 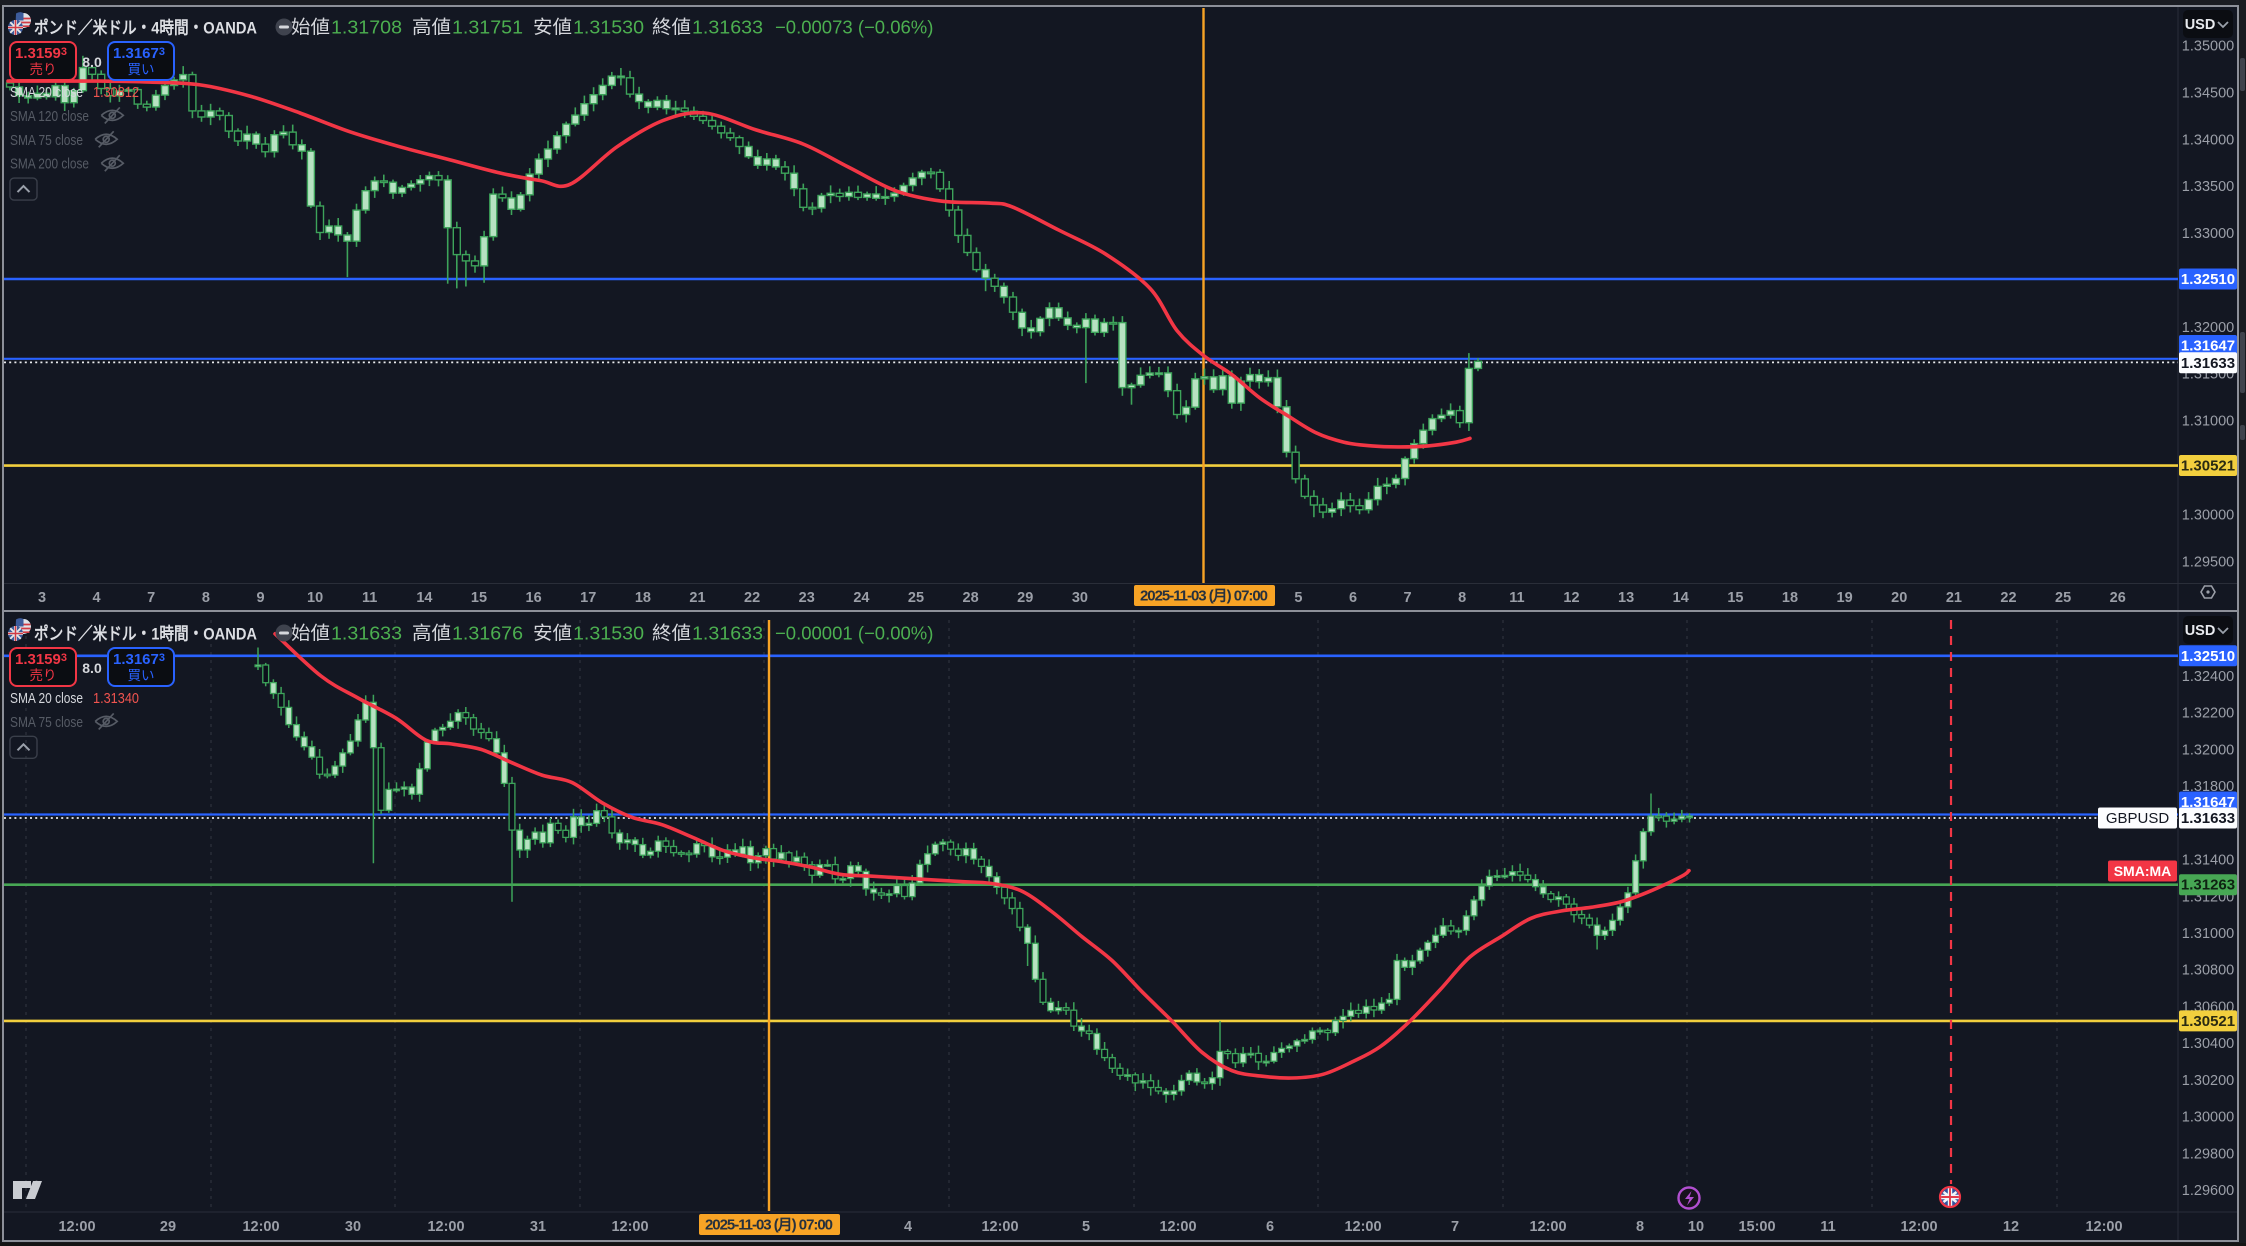 What do you see at coordinates (2208, 885) in the screenshot?
I see `svg-text: 1.31263` at bounding box center [2208, 885].